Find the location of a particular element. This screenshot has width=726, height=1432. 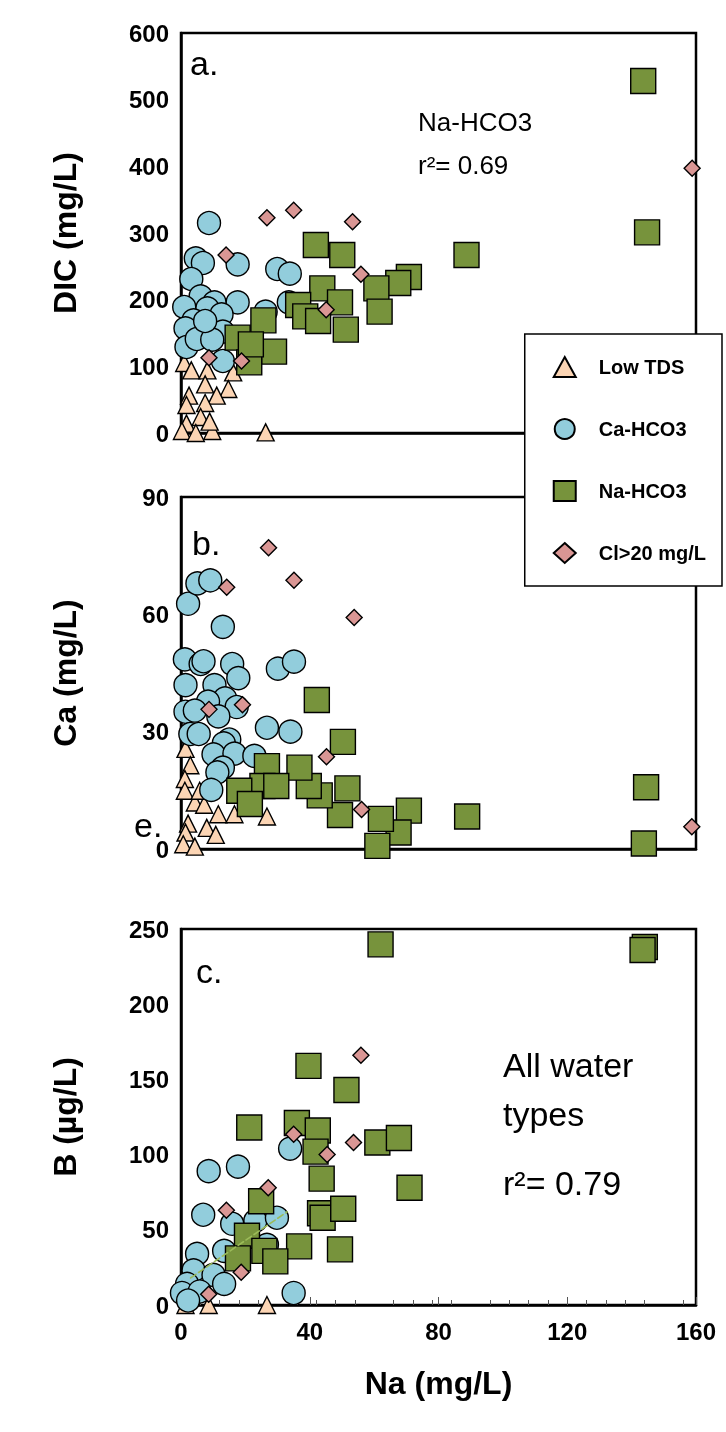

legend-label: Low TDS is located at coordinates (641, 367).